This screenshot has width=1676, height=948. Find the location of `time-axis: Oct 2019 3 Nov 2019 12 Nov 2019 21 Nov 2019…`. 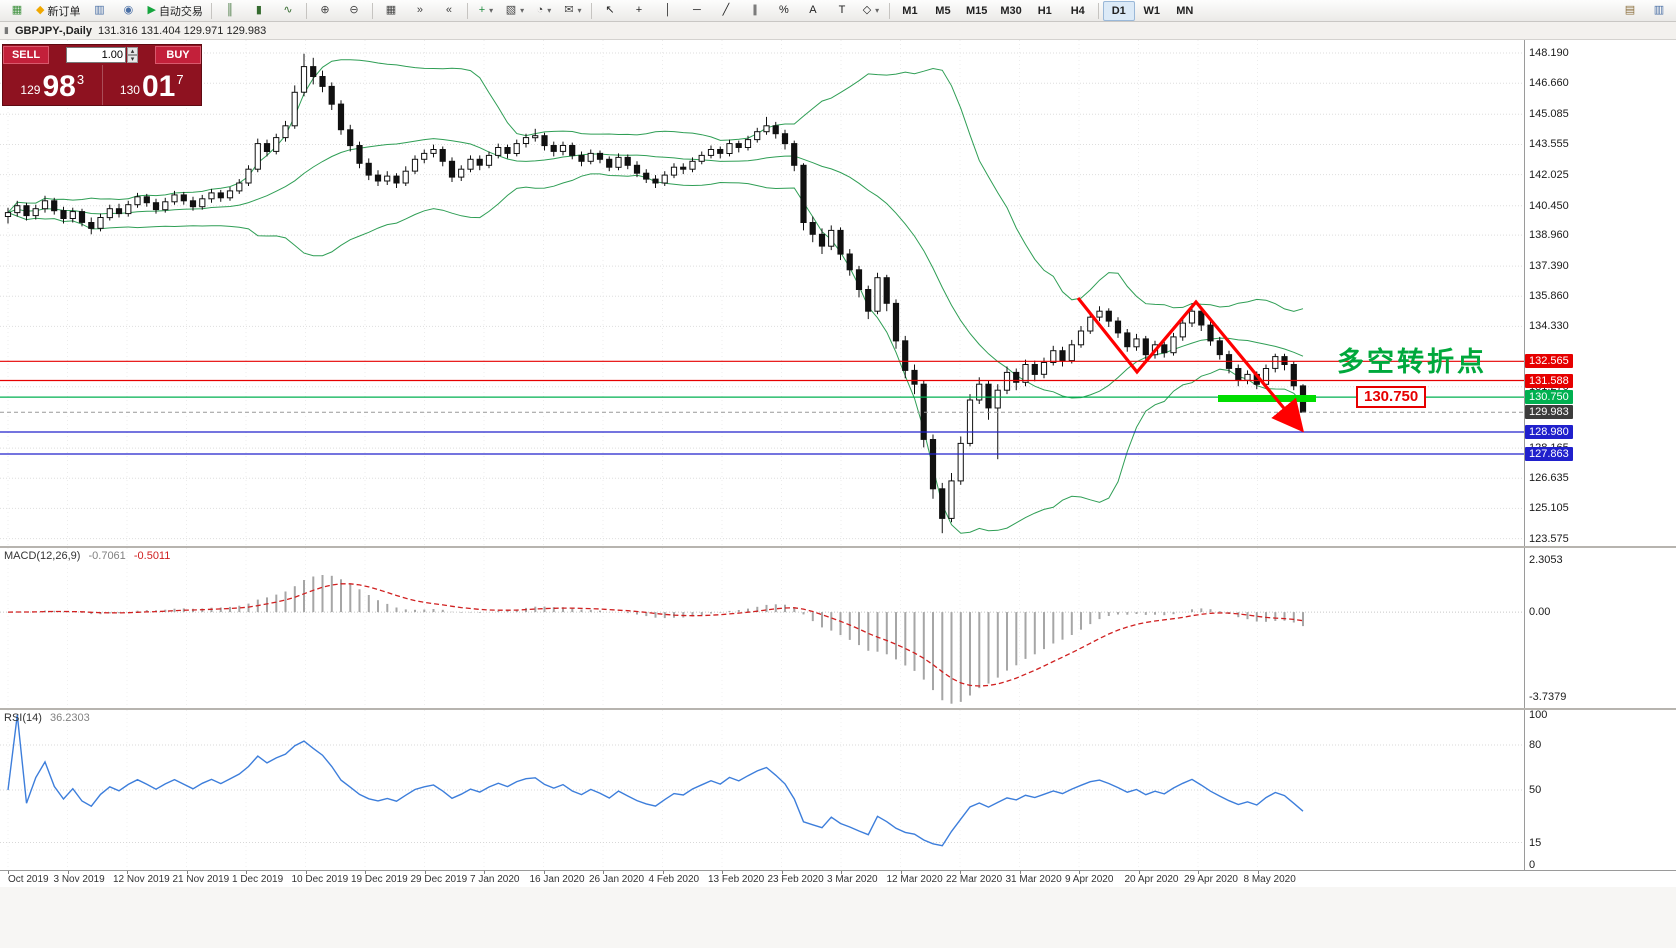

time-axis: Oct 2019 3 Nov 2019 12 Nov 2019 21 Nov 2019… is located at coordinates (838, 878).